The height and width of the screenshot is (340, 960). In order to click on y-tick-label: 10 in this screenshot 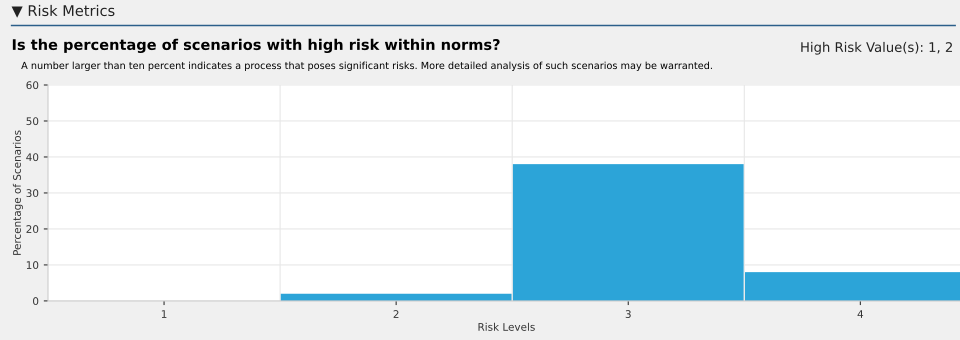, I will do `click(32, 265)`.